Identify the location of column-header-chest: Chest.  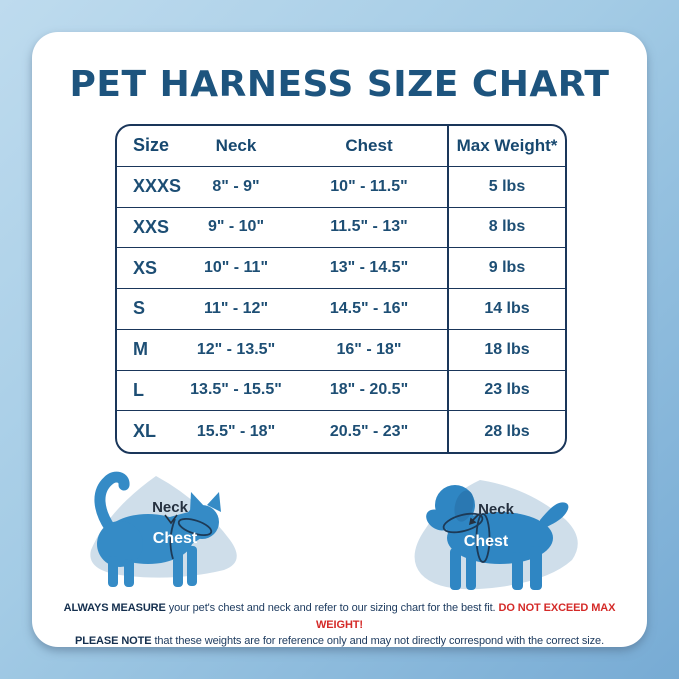
(369, 145).